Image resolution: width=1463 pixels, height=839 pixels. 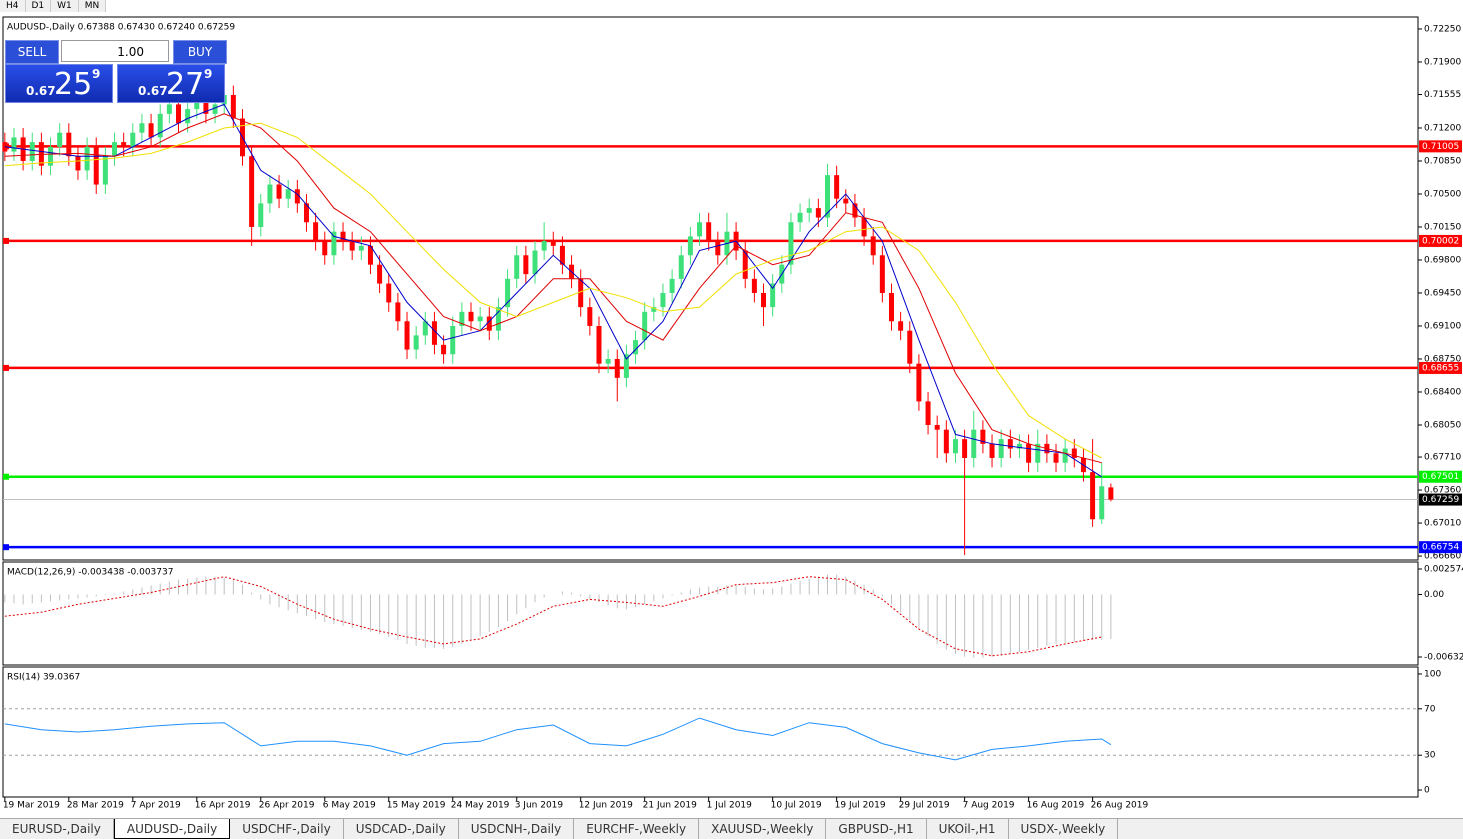 What do you see at coordinates (968, 829) in the screenshot?
I see `symbol-tab: UKOil-,H1` at bounding box center [968, 829].